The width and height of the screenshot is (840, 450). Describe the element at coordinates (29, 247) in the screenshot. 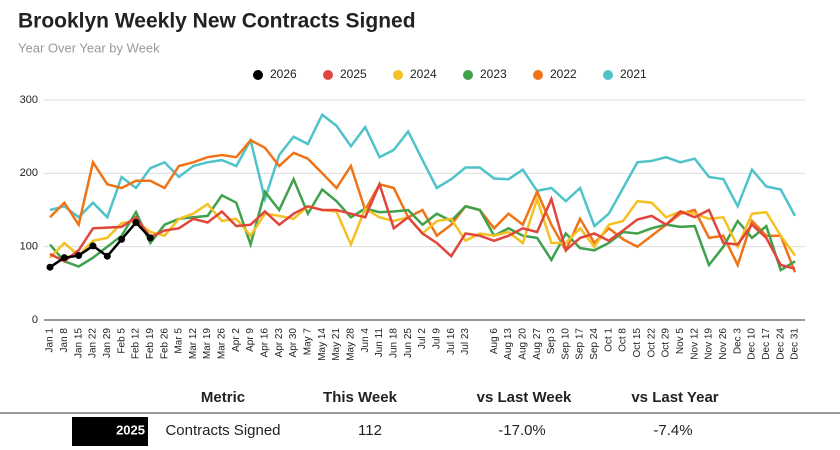

I see `y-tick-label: 100` at that location.